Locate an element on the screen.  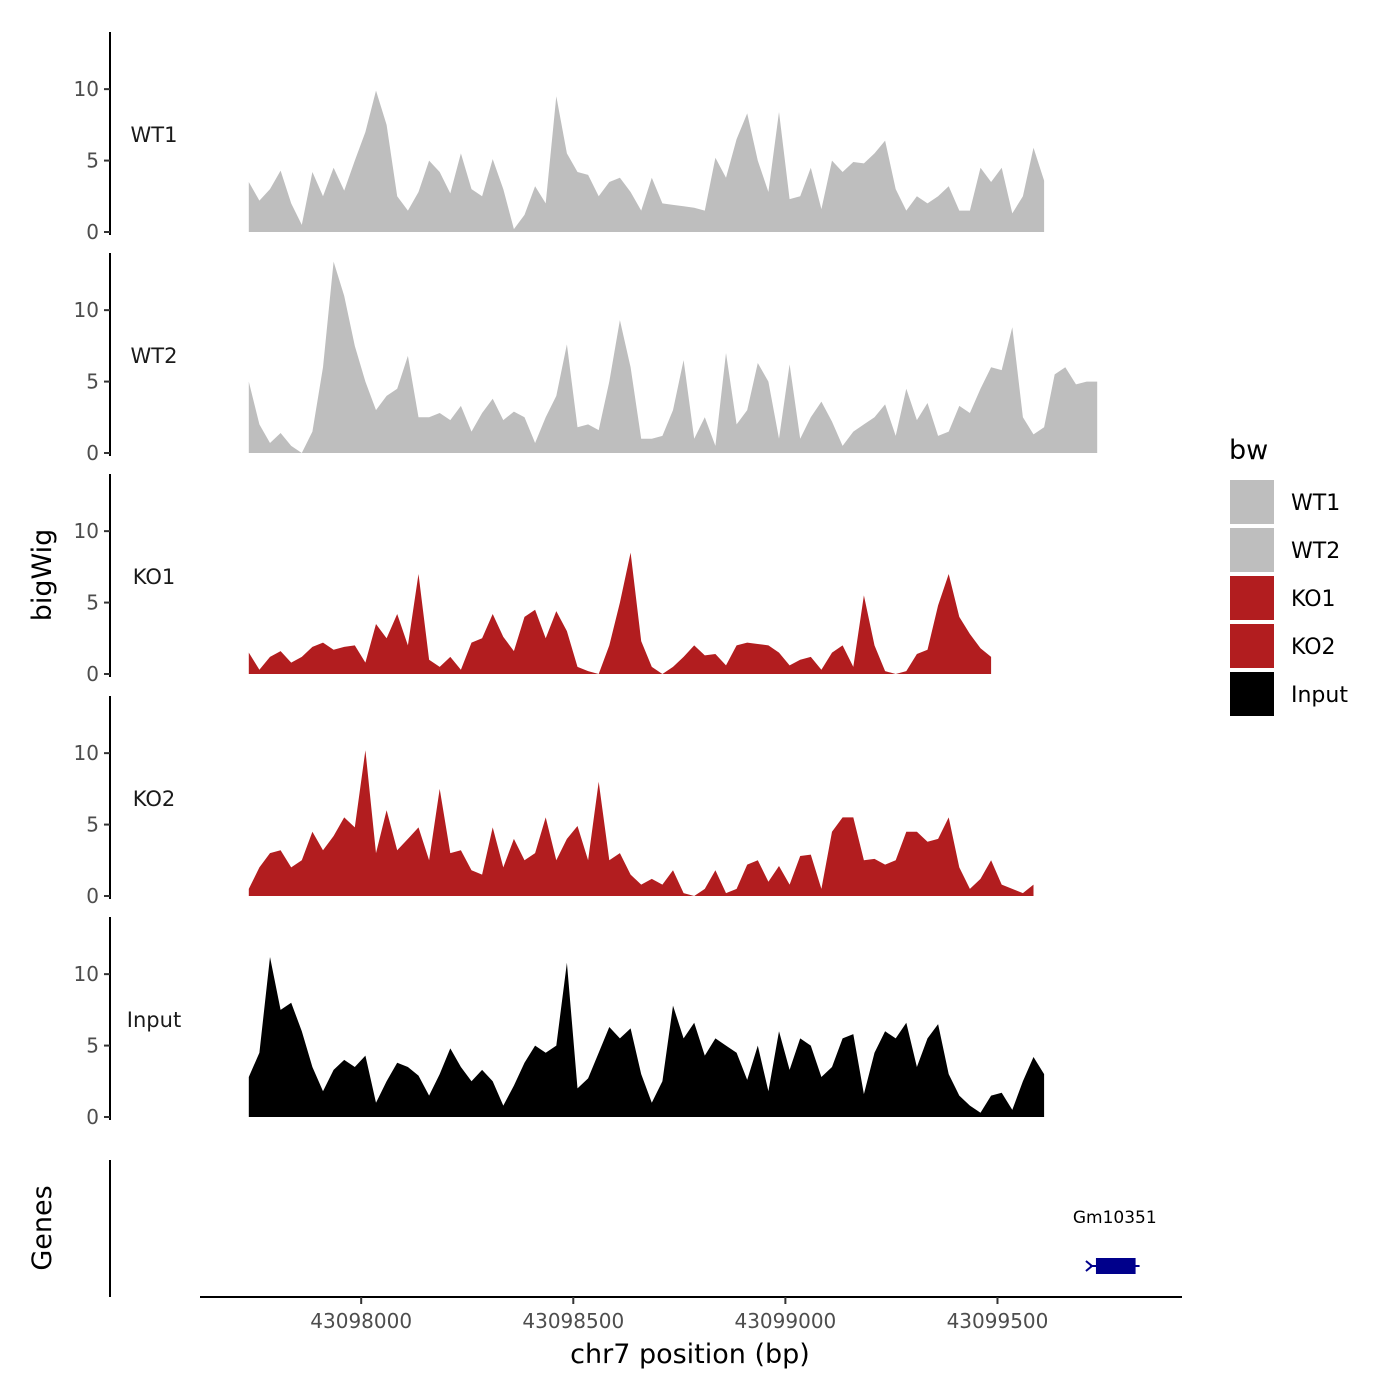
x-tick-label: 43098000 is located at coordinates (361, 1321).